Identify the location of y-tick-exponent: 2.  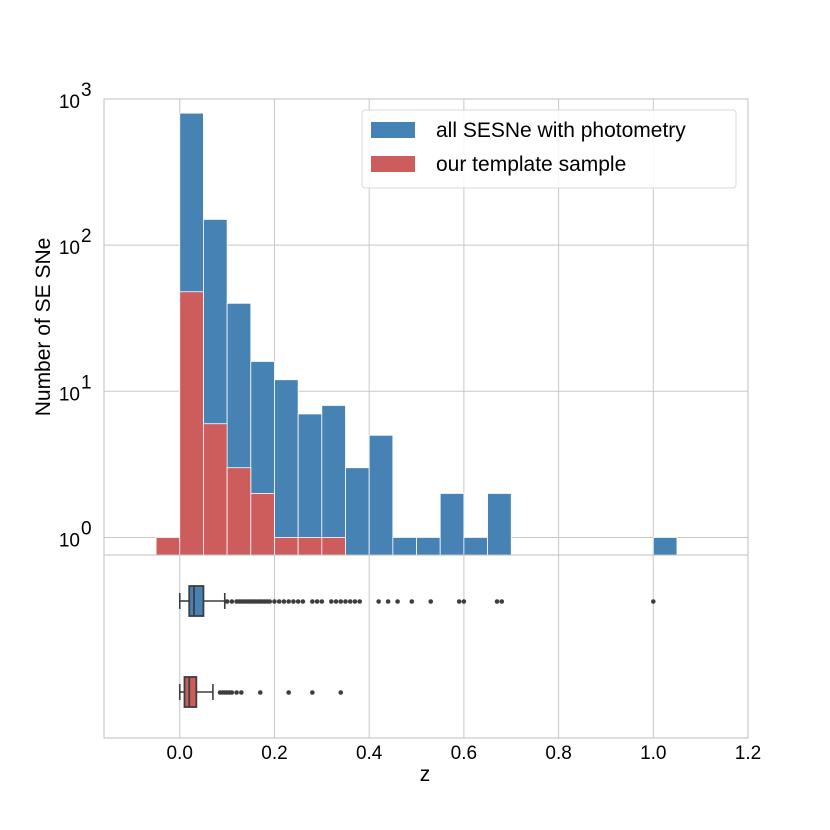
(86, 236).